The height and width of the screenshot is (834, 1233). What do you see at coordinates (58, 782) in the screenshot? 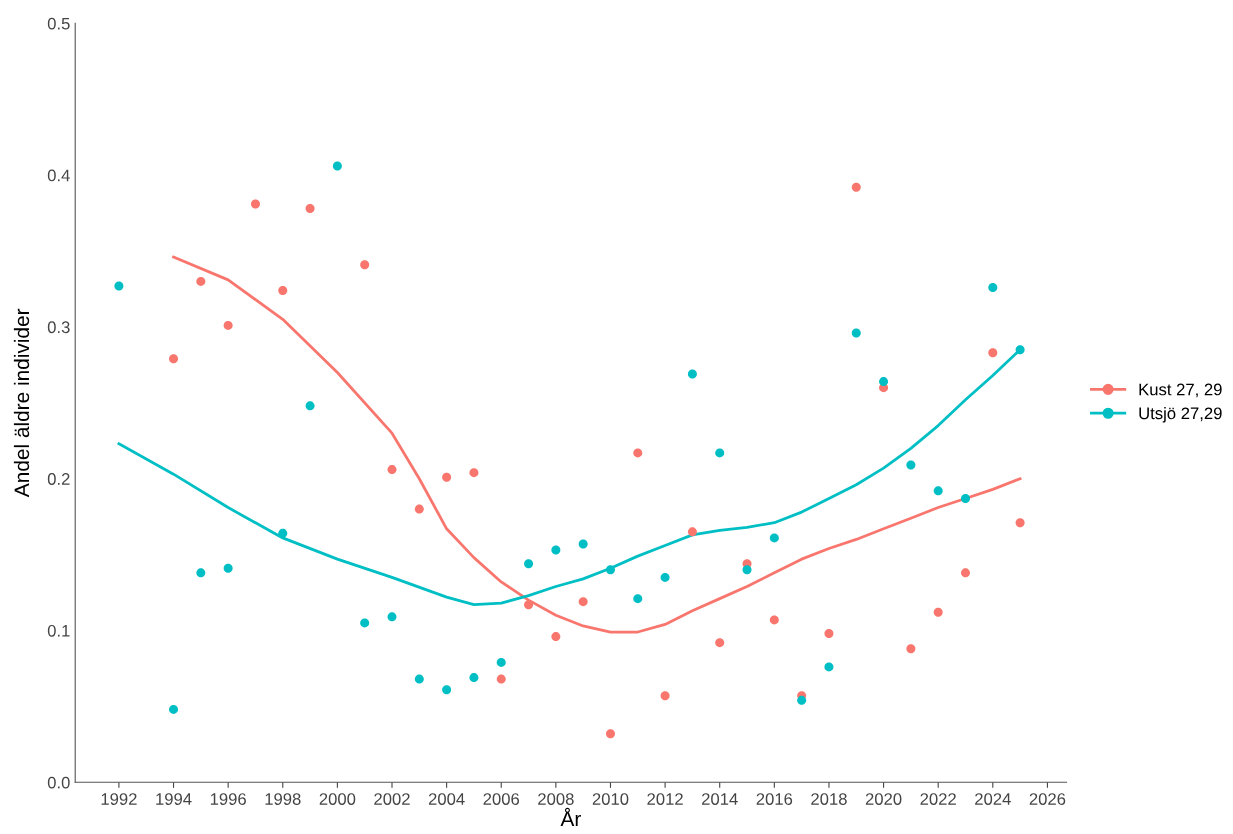
I see `y-tick-label: 0.0` at bounding box center [58, 782].